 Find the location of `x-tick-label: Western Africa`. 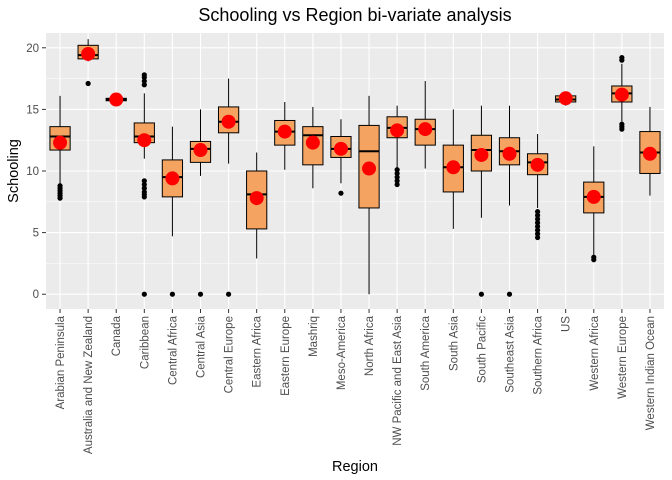

x-tick-label: Western Africa is located at coordinates (595, 352).